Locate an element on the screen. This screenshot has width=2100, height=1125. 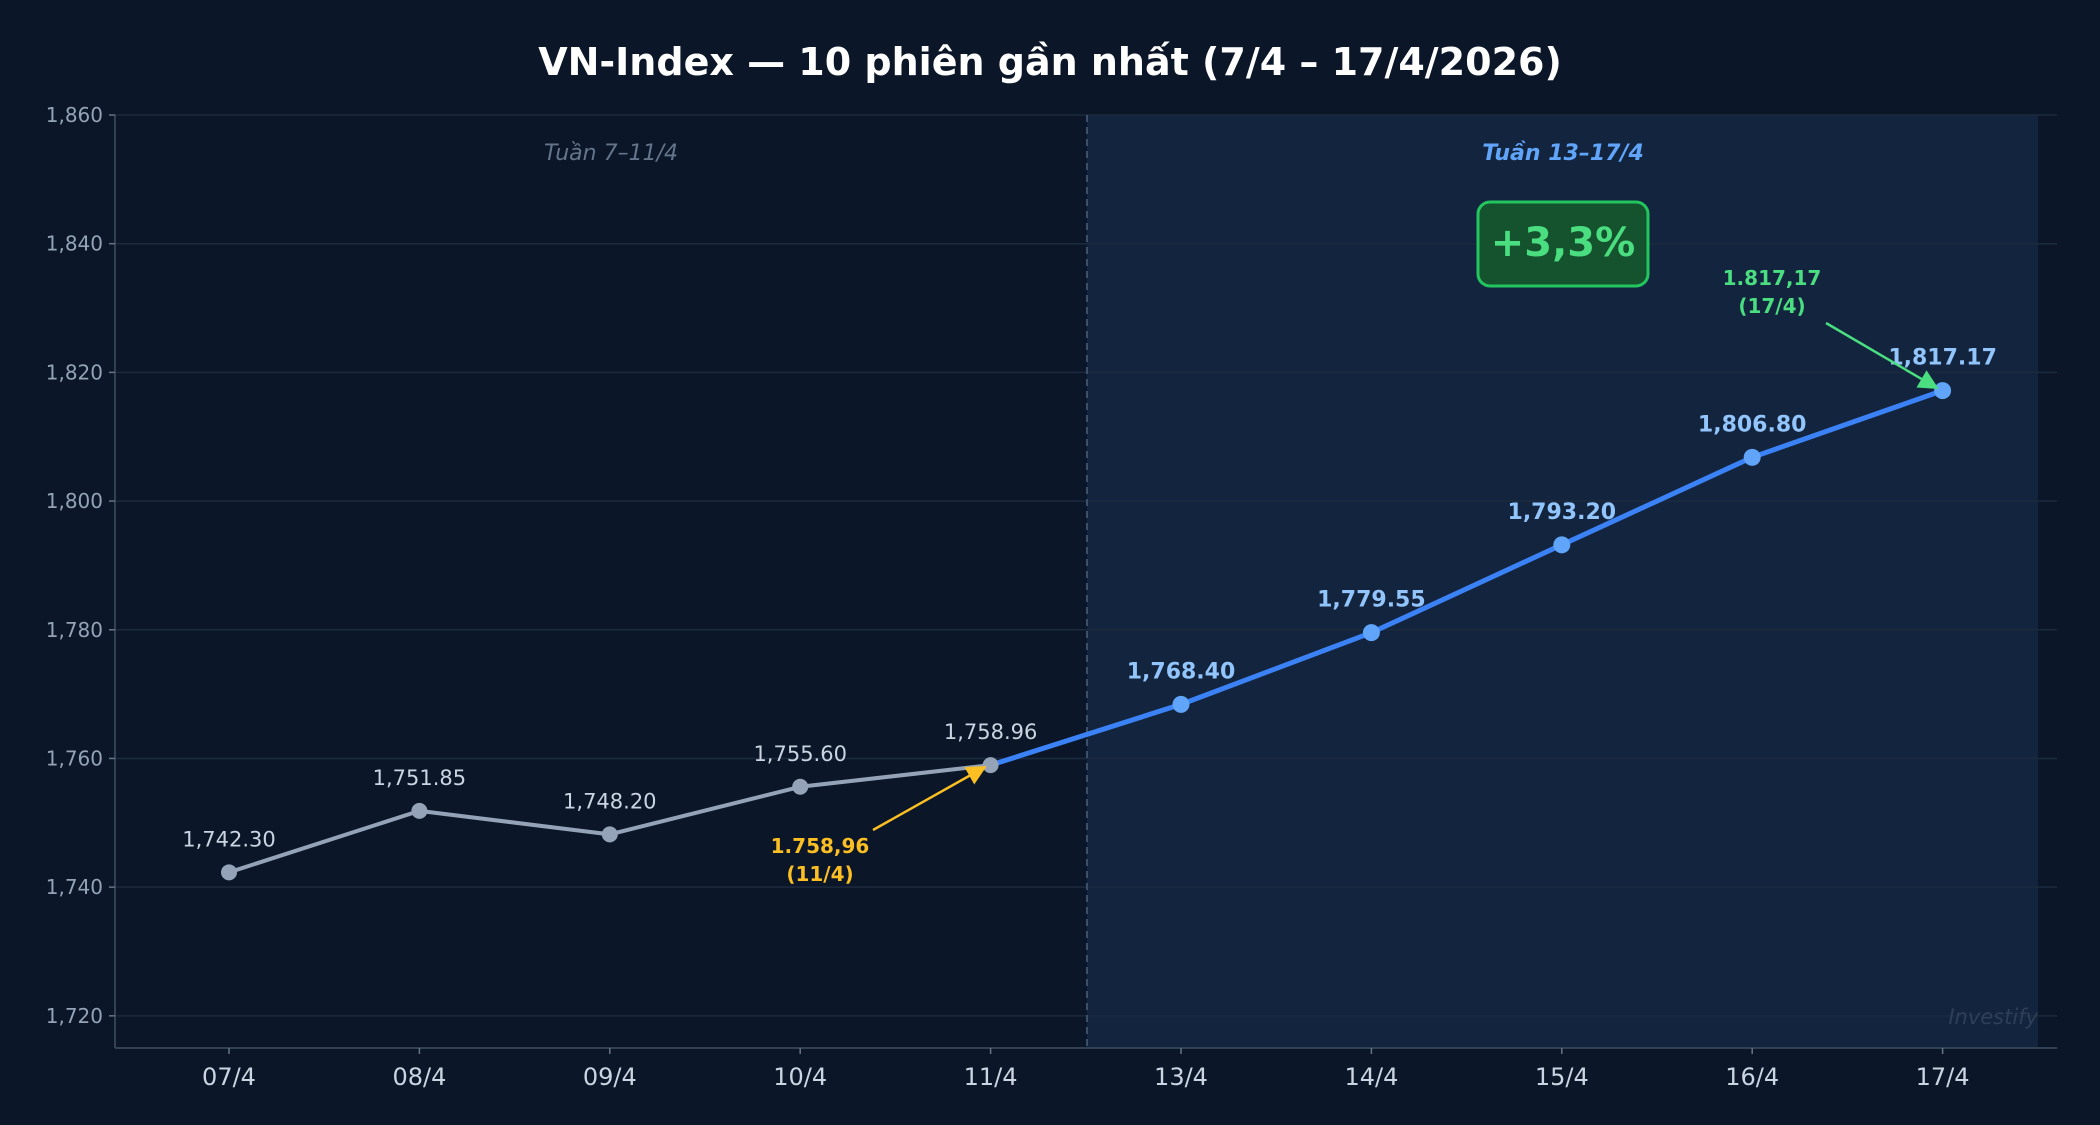
end-annotation-arrow is located at coordinates (1882, 355).